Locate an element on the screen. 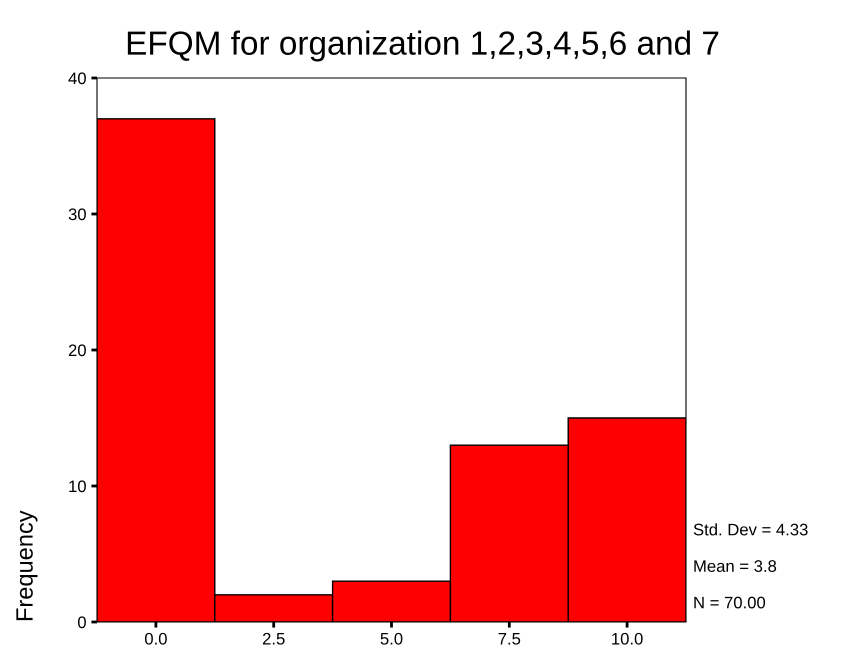 Image resolution: width=845 pixels, height=657 pixels. y-axis-title: Frequency is located at coordinates (27, 565).